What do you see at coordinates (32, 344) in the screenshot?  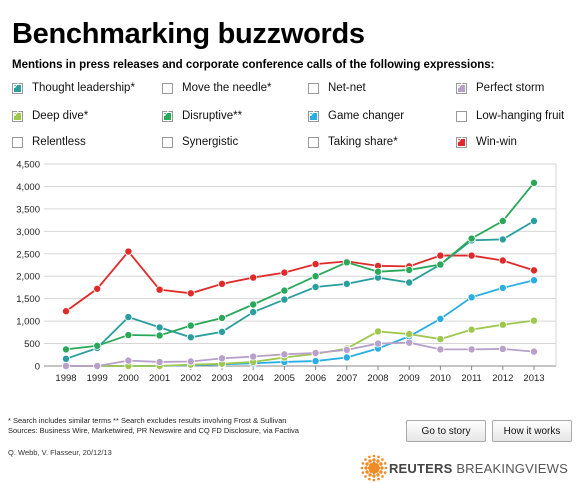 I see `y-tick-label: 500` at bounding box center [32, 344].